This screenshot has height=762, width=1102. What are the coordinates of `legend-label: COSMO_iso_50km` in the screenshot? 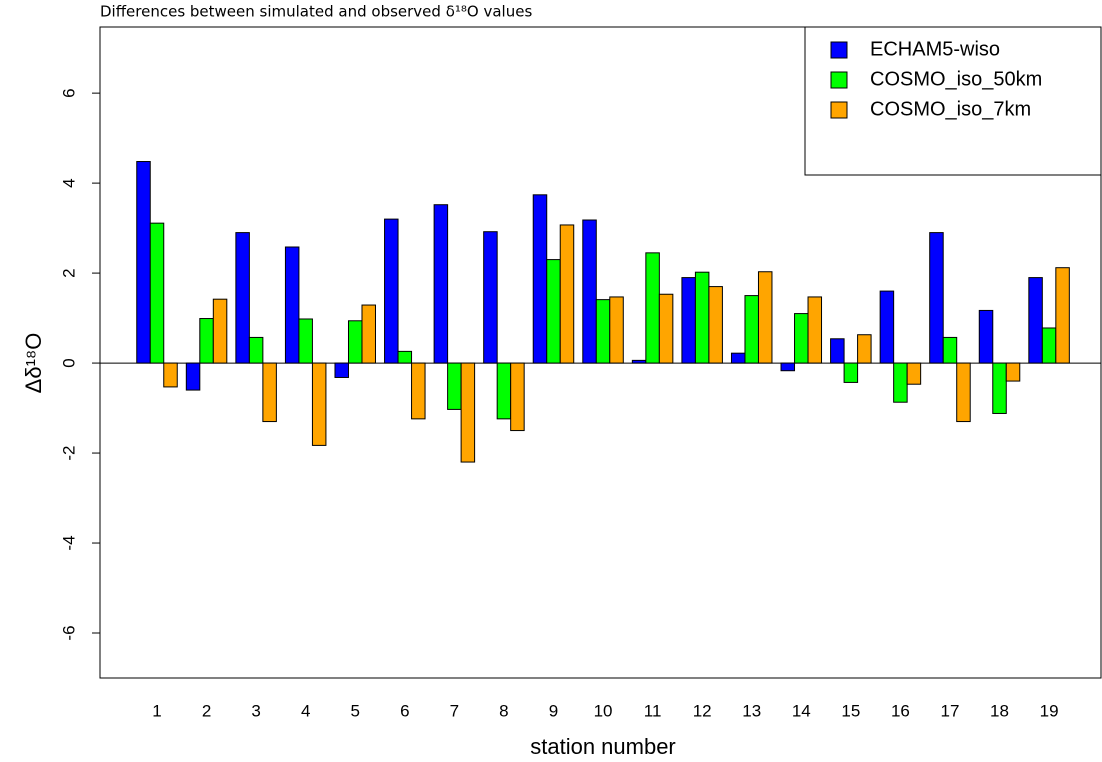 It's located at (956, 79).